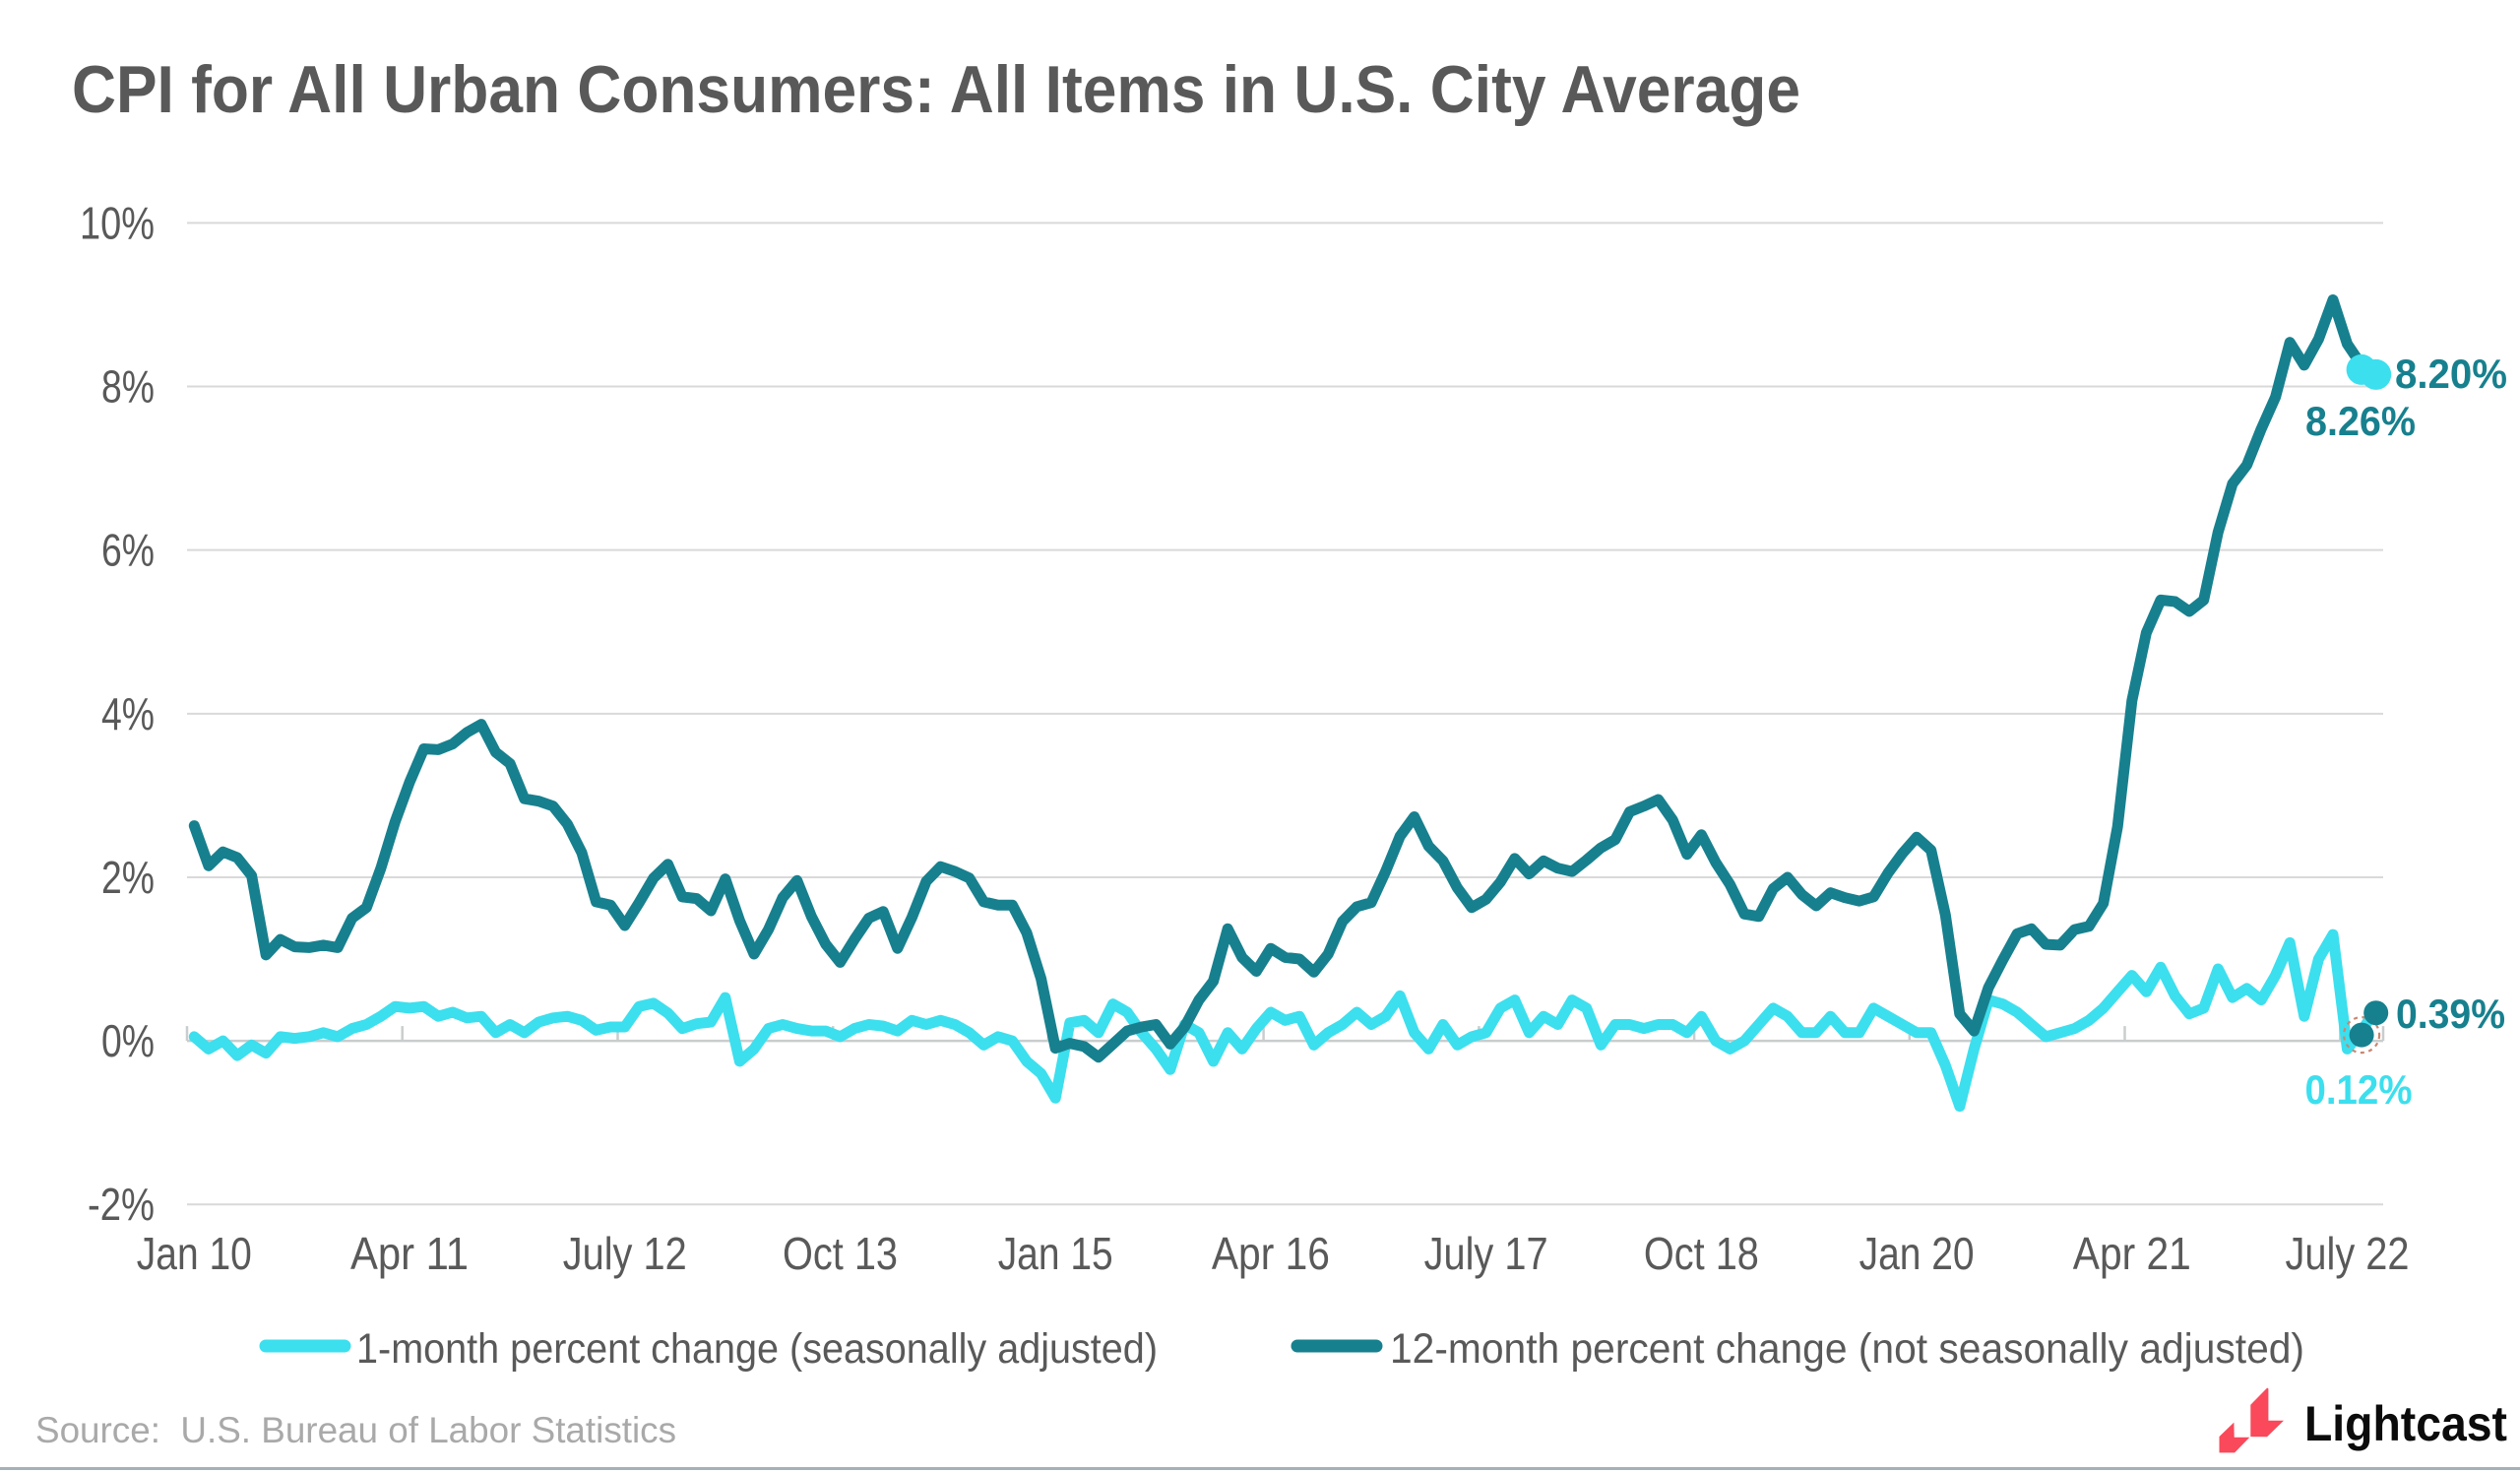 This screenshot has width=2520, height=1473. I want to click on svg-text: Jan 10, so click(194, 1253).